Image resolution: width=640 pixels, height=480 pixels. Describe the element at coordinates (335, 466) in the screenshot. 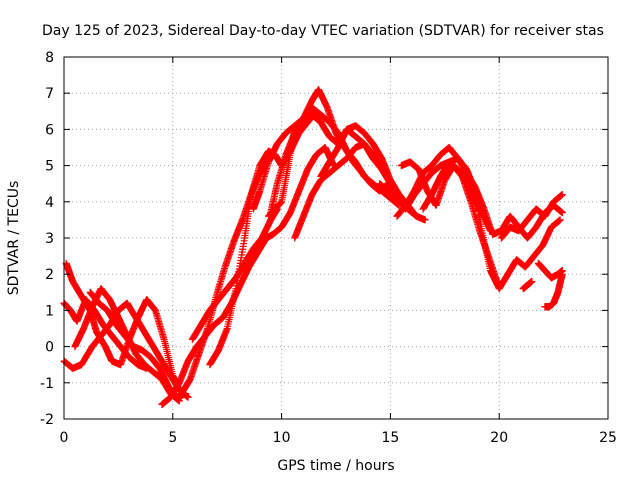

I see `x-axis-label: GPS time / hours` at that location.